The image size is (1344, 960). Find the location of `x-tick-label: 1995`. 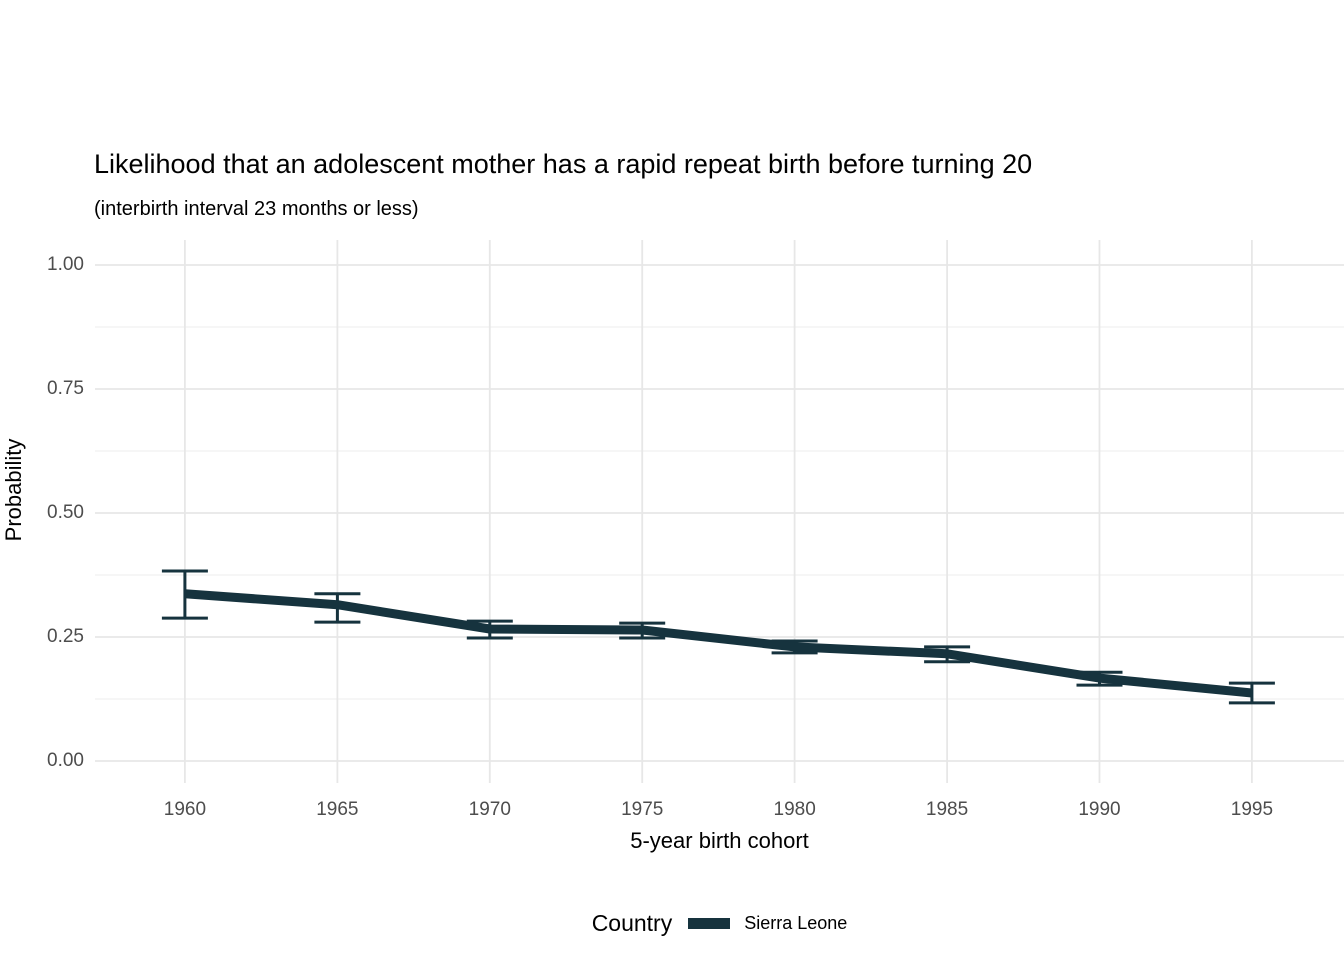

x-tick-label: 1995 is located at coordinates (1252, 809).